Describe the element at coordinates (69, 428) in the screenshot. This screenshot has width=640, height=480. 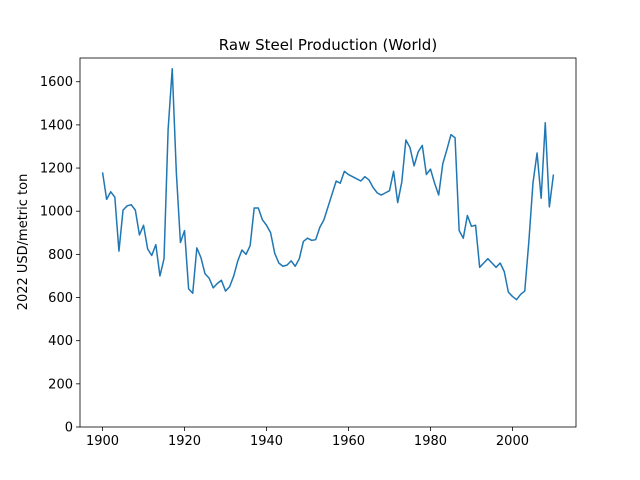
I see `y-tick-label-0: 0` at that location.